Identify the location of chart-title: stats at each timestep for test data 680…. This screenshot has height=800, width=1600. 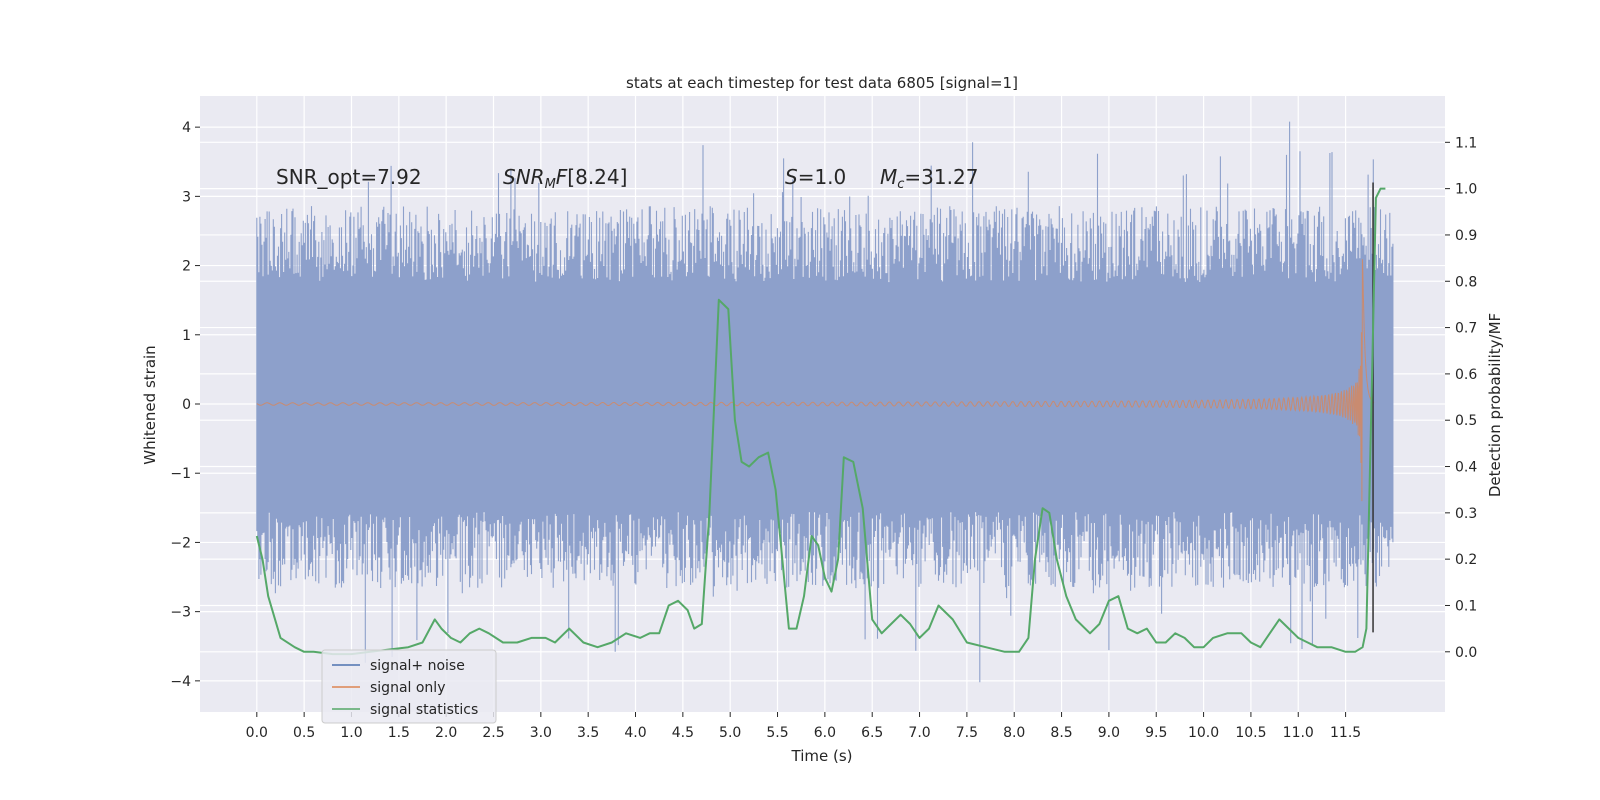
(822, 83).